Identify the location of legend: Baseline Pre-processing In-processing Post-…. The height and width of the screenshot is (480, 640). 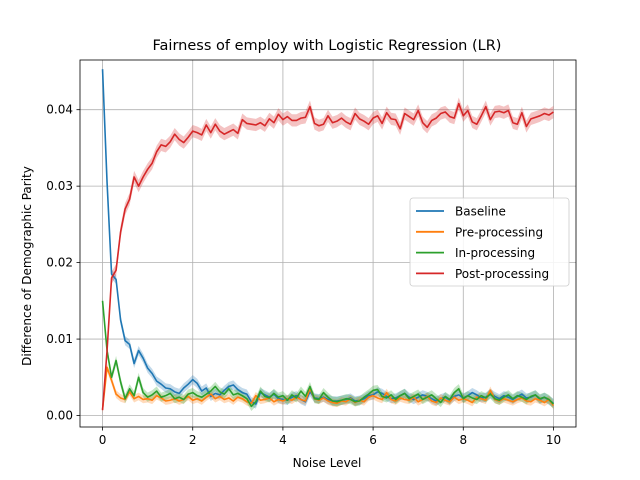
(489, 242).